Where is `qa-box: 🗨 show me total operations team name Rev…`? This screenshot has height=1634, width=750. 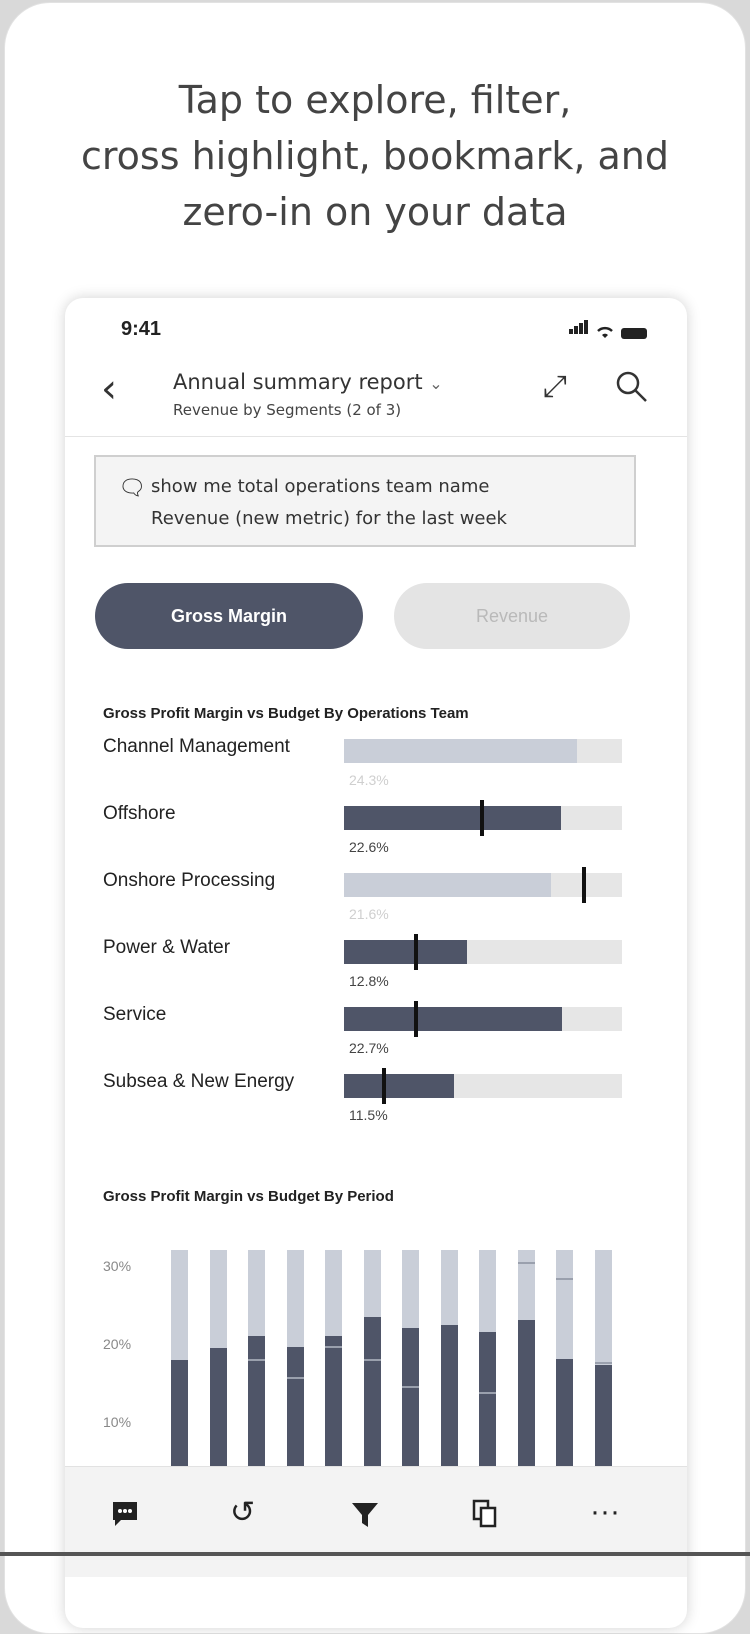
qa-box: 🗨 show me total operations team name Rev… is located at coordinates (365, 501).